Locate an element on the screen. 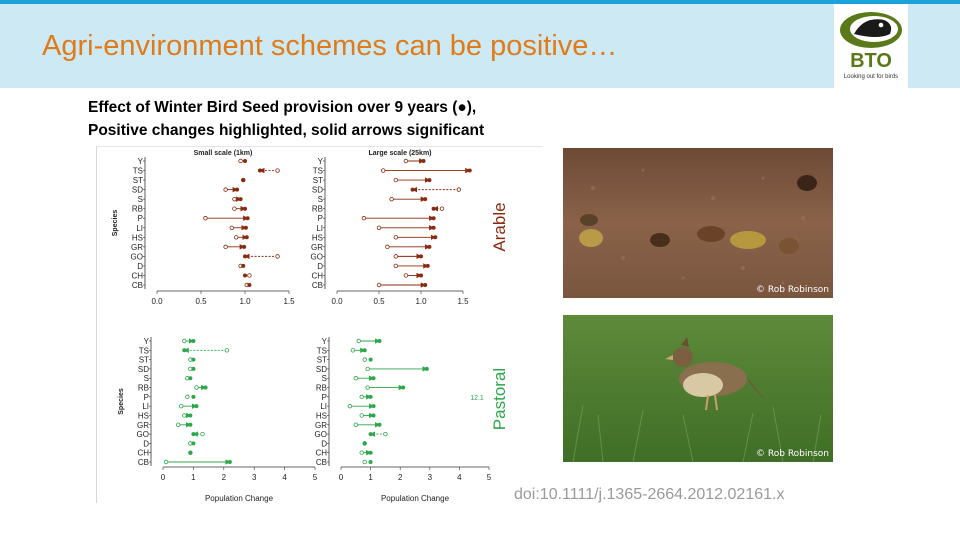 Image resolution: width=960 pixels, height=540 pixels. bird-head-icon is located at coordinates (871, 30).